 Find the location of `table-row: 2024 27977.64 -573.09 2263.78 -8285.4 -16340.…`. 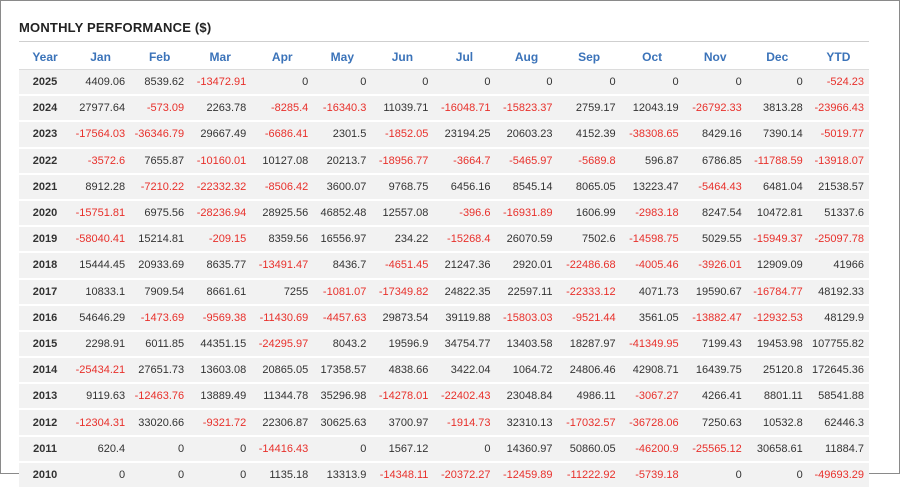

table-row: 2024 27977.64 -573.09 2263.78 -8285.4 -16340.… is located at coordinates (444, 109).